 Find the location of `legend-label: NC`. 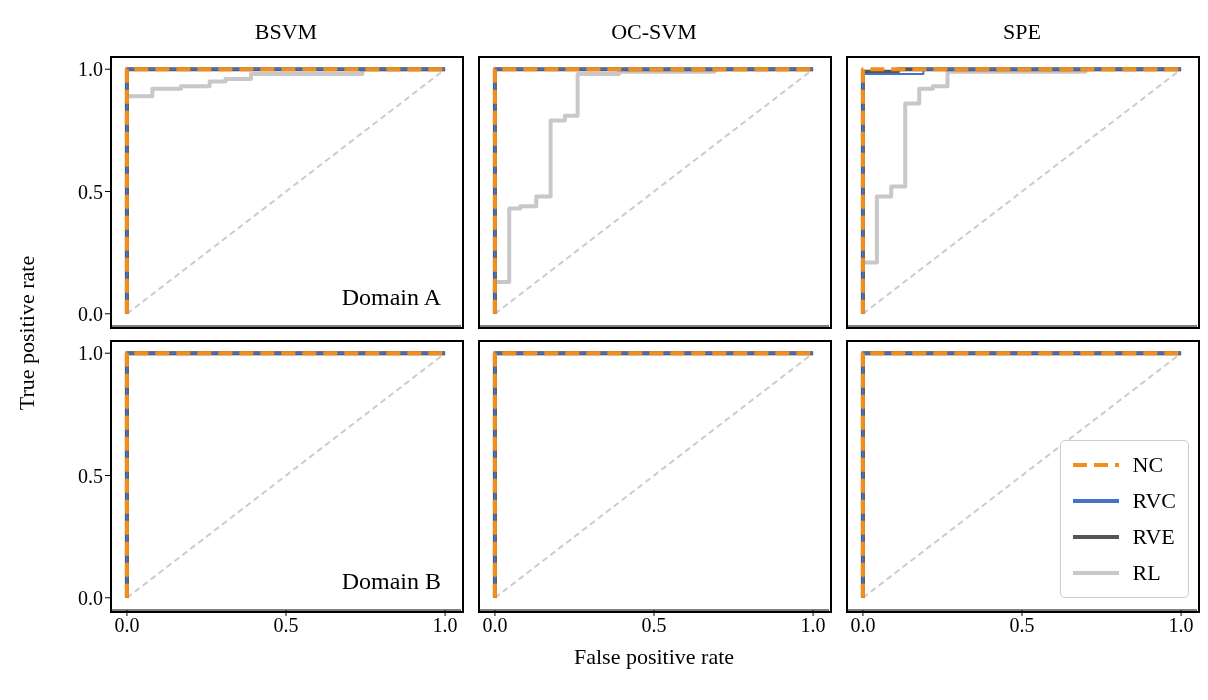

legend-label: NC is located at coordinates (1148, 465).